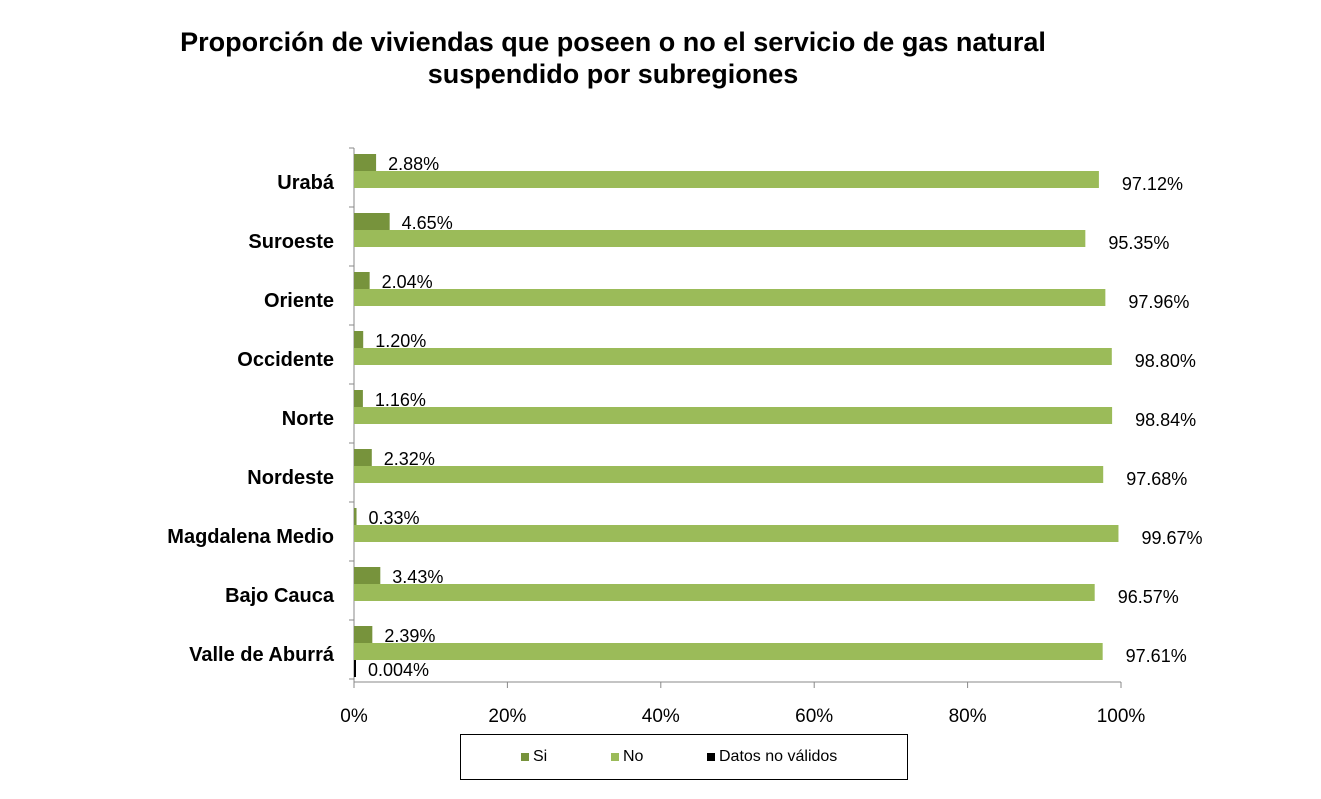 The width and height of the screenshot is (1321, 799). What do you see at coordinates (262, 655) in the screenshot?
I see `category-label: Valle de Aburrá` at bounding box center [262, 655].